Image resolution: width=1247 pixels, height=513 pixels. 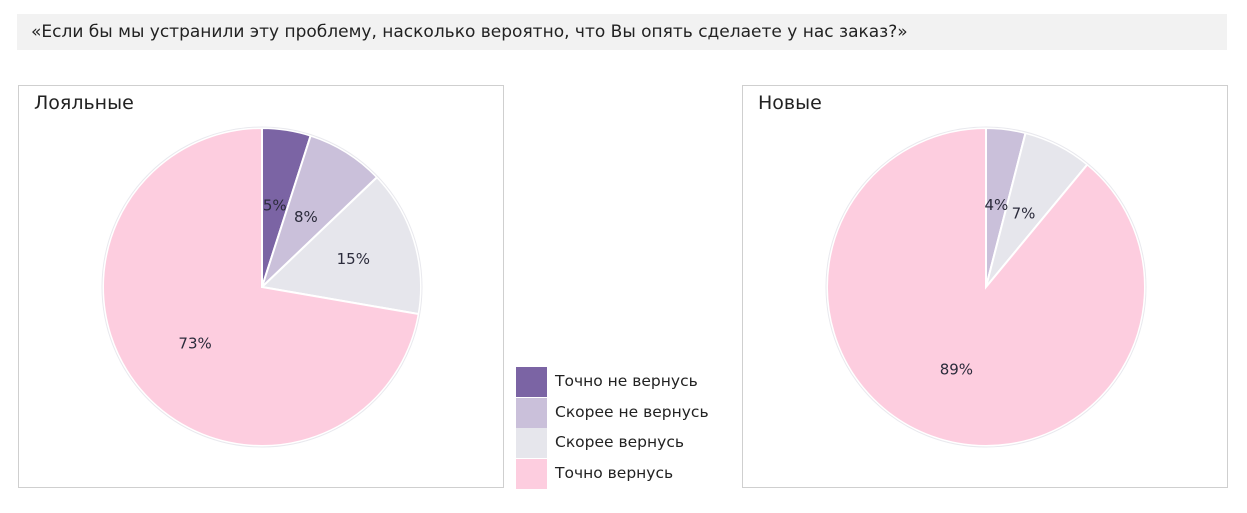 I want to click on slice-label: 15%, so click(x=353, y=259).